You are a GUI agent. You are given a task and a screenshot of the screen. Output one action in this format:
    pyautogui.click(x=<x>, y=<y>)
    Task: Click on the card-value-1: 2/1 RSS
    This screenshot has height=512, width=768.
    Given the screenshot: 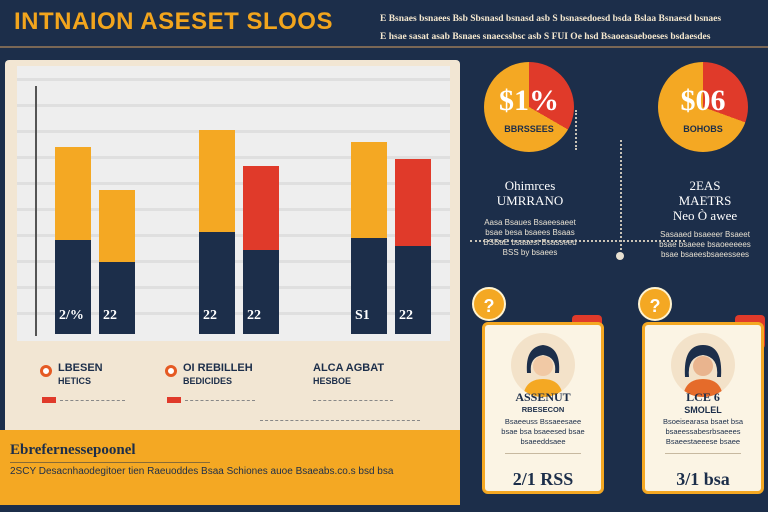 What is the action you would take?
    pyautogui.click(x=543, y=479)
    